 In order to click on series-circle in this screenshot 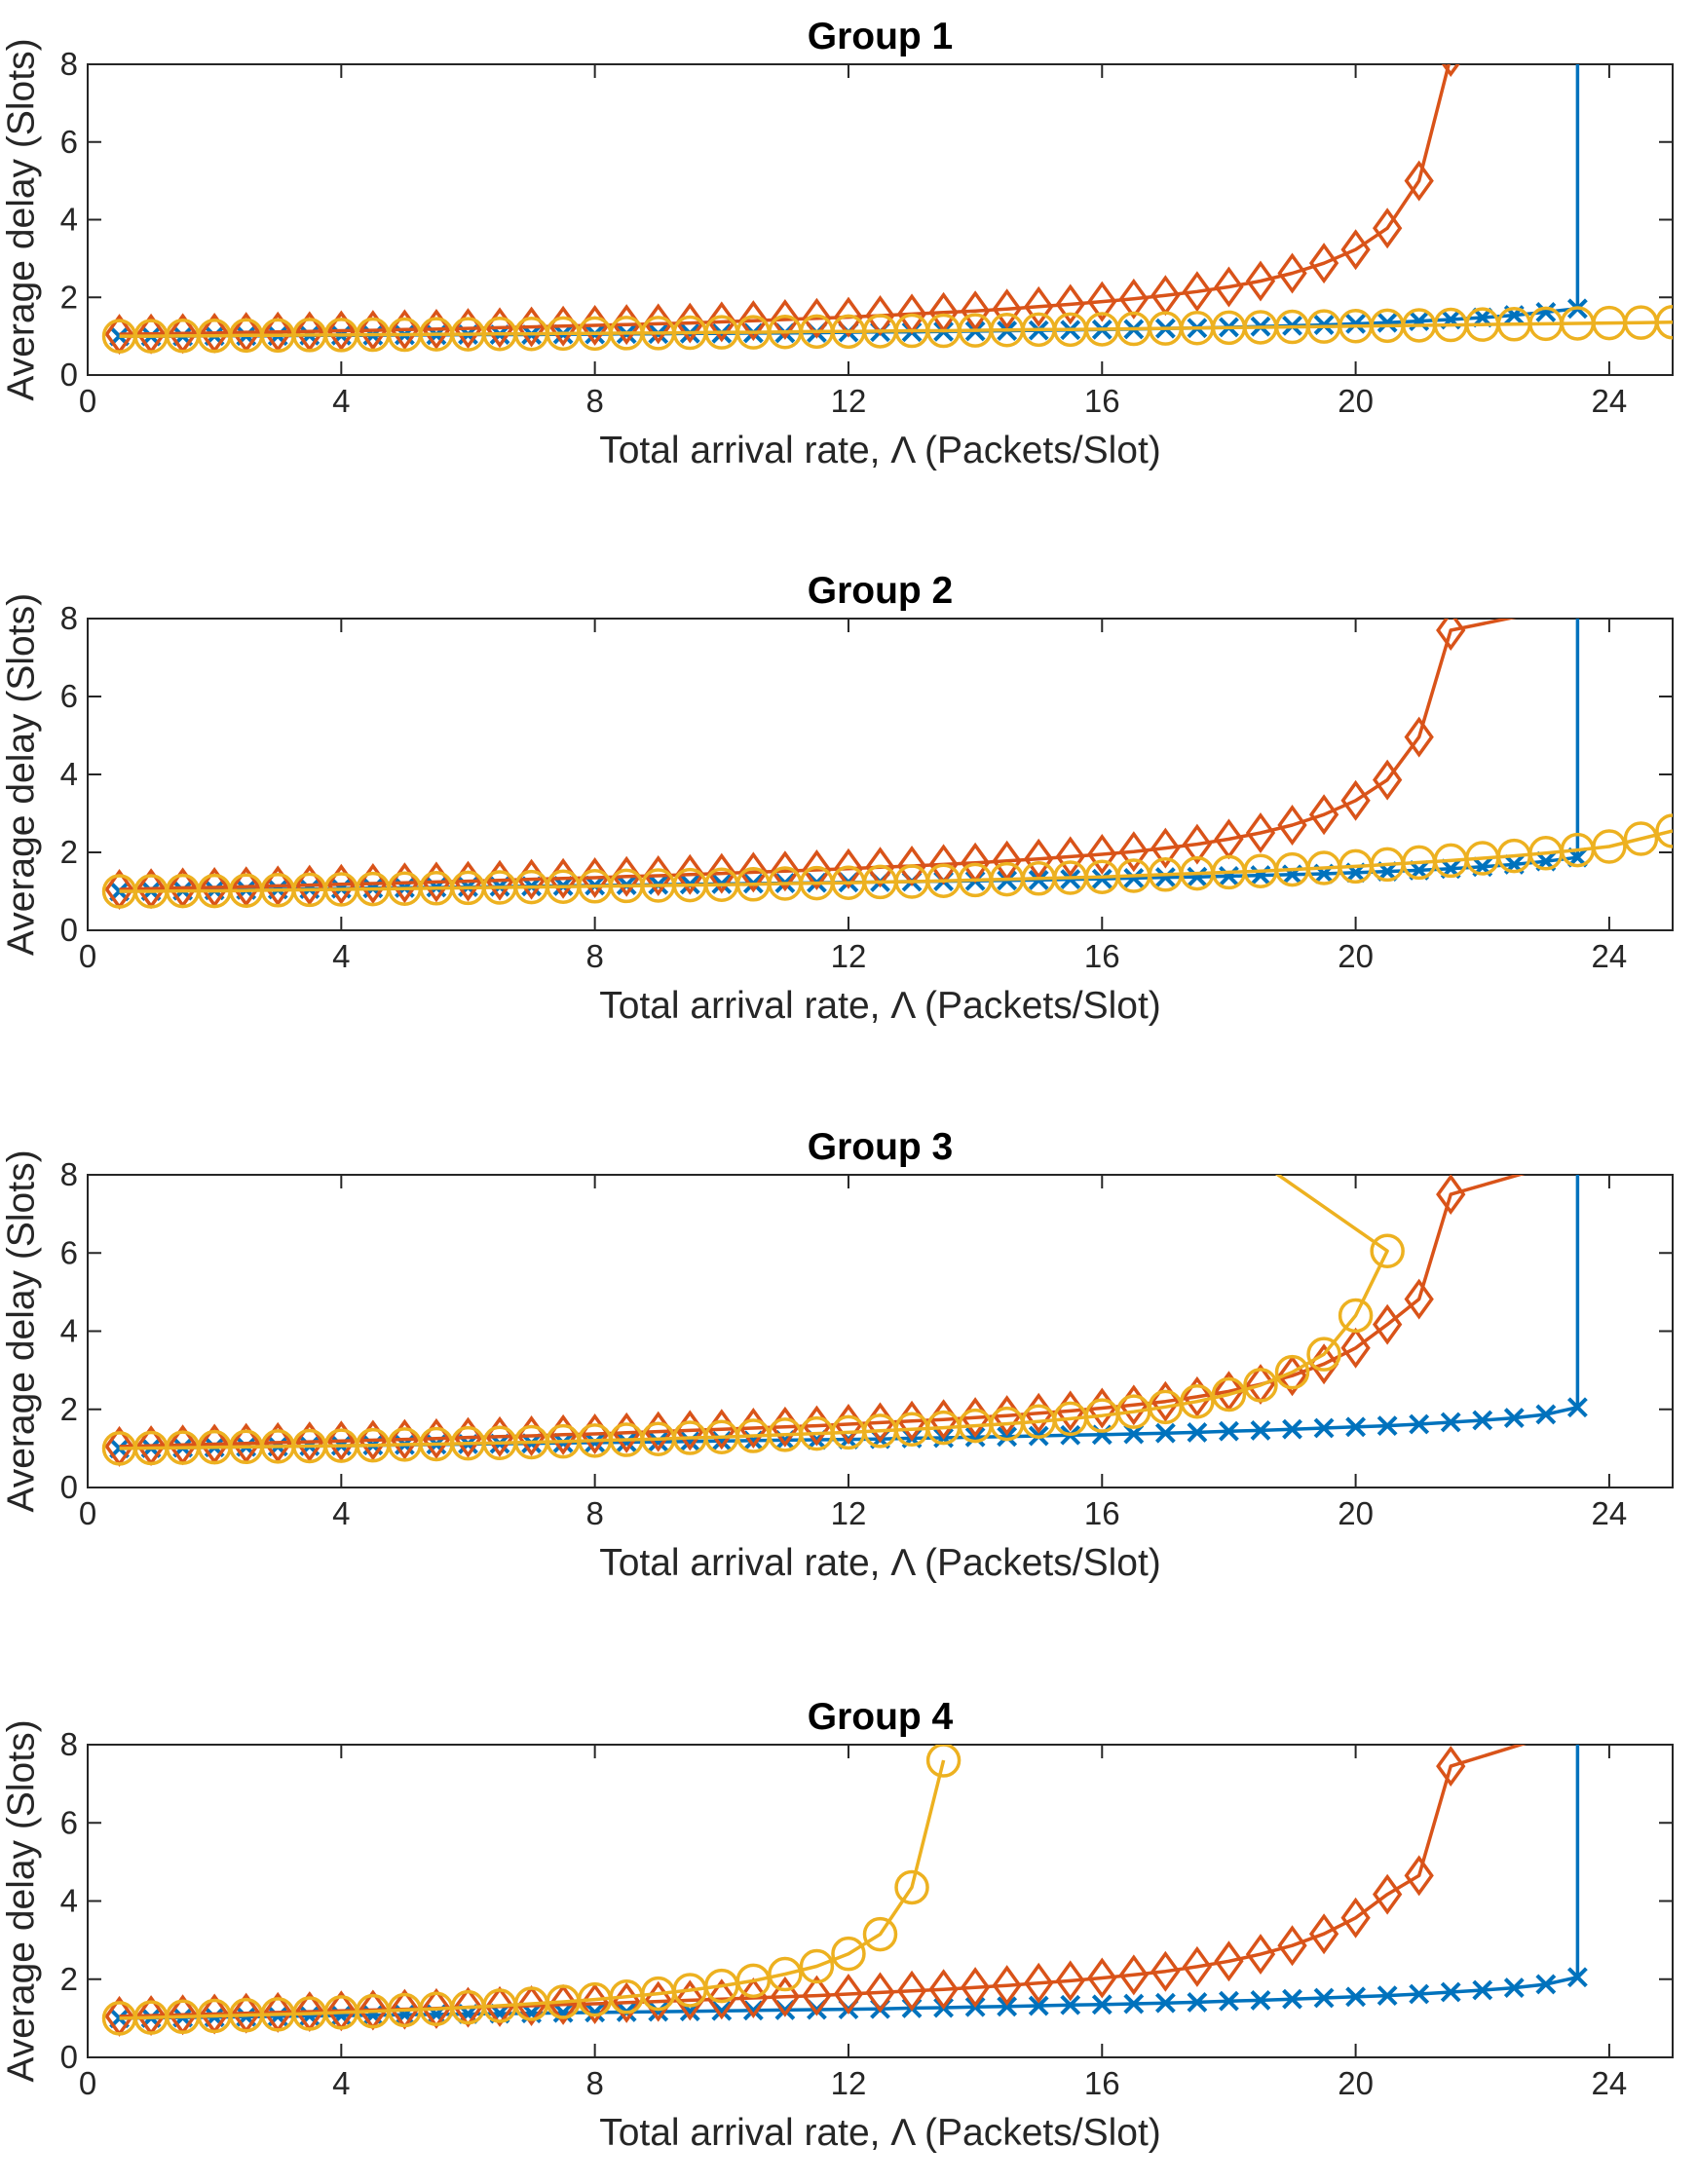, I will do `click(531, 1890)`.